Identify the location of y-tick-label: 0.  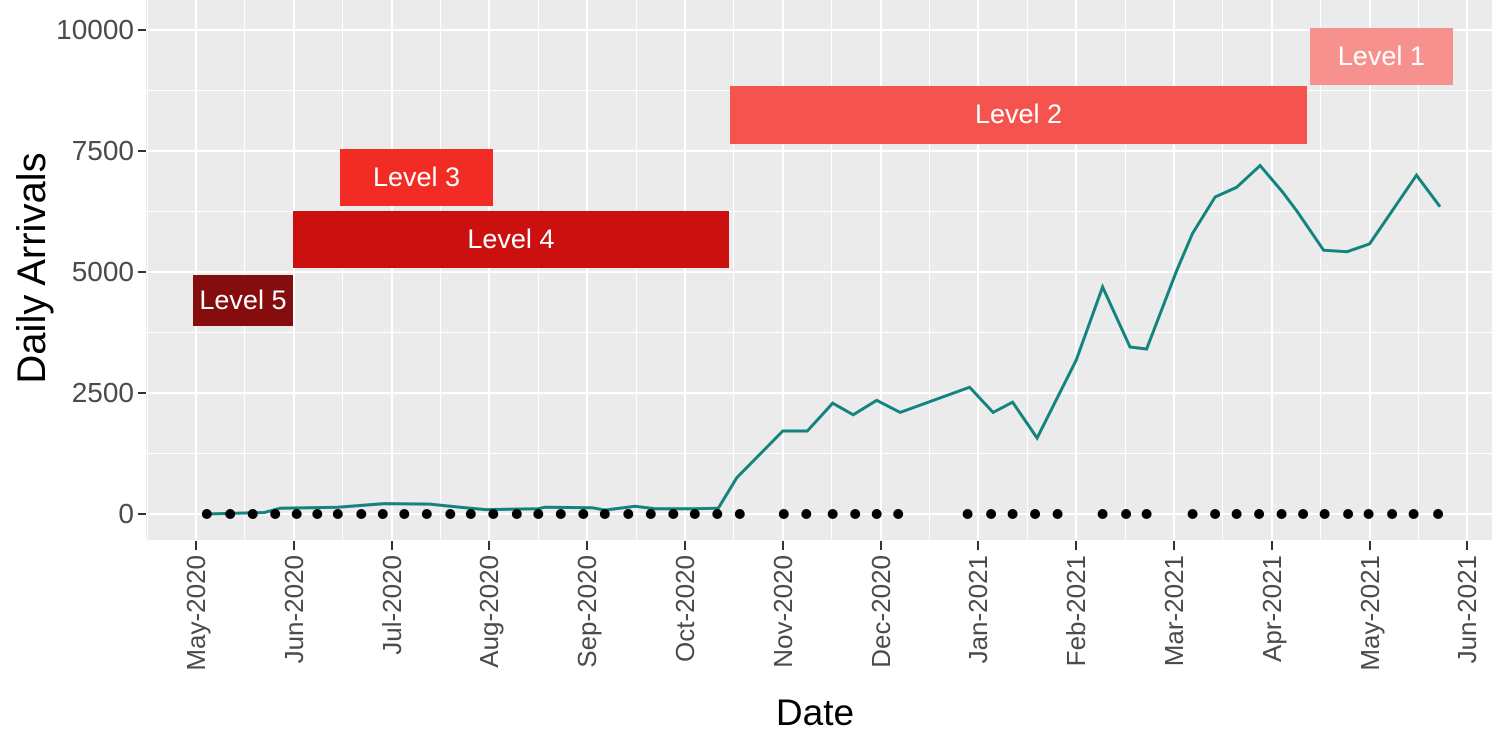
(126, 513).